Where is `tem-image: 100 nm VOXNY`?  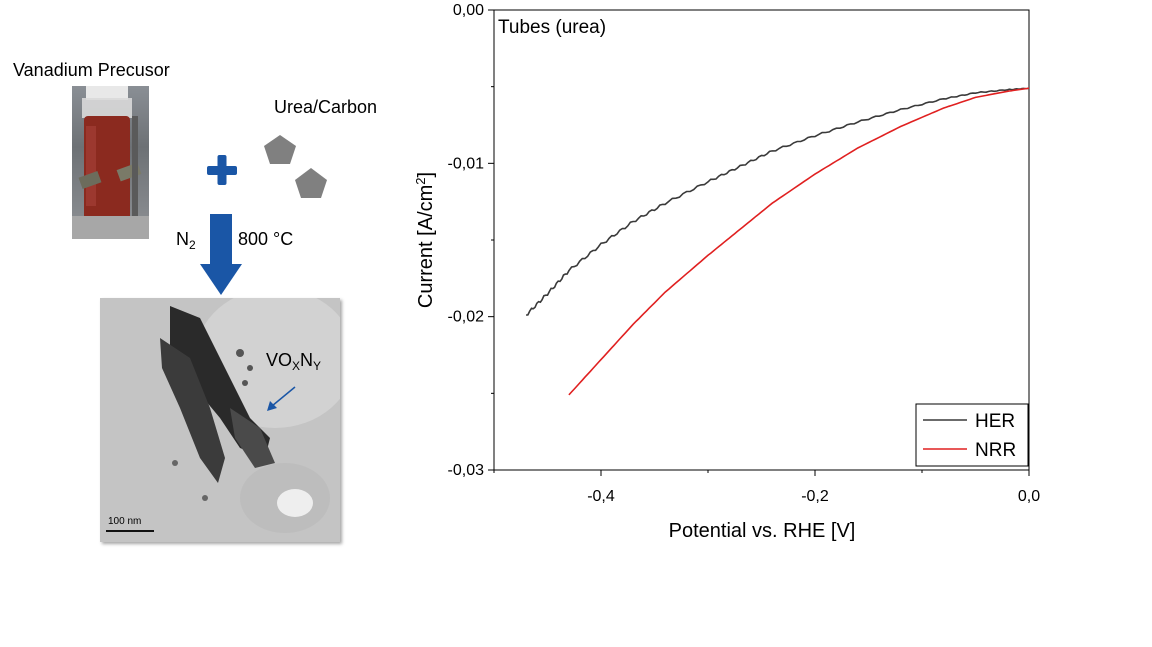 tem-image: 100 nm VOXNY is located at coordinates (220, 420).